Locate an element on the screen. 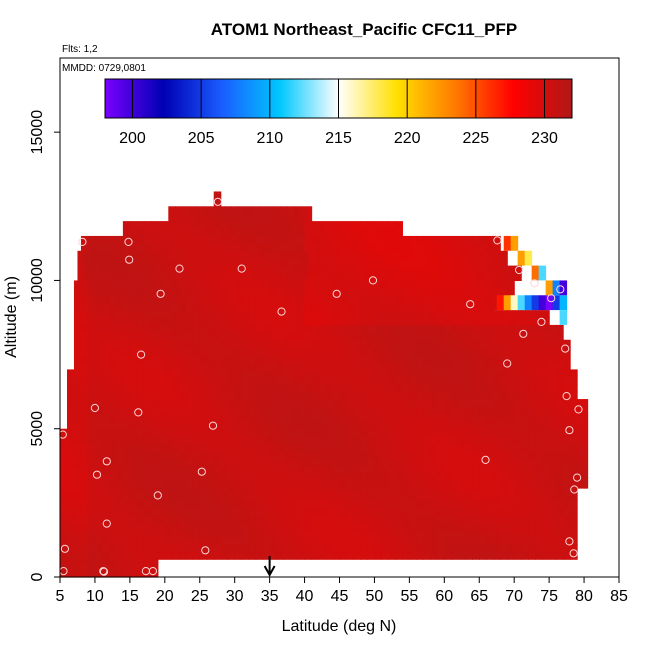  x-tick-label: 40 is located at coordinates (305, 596).